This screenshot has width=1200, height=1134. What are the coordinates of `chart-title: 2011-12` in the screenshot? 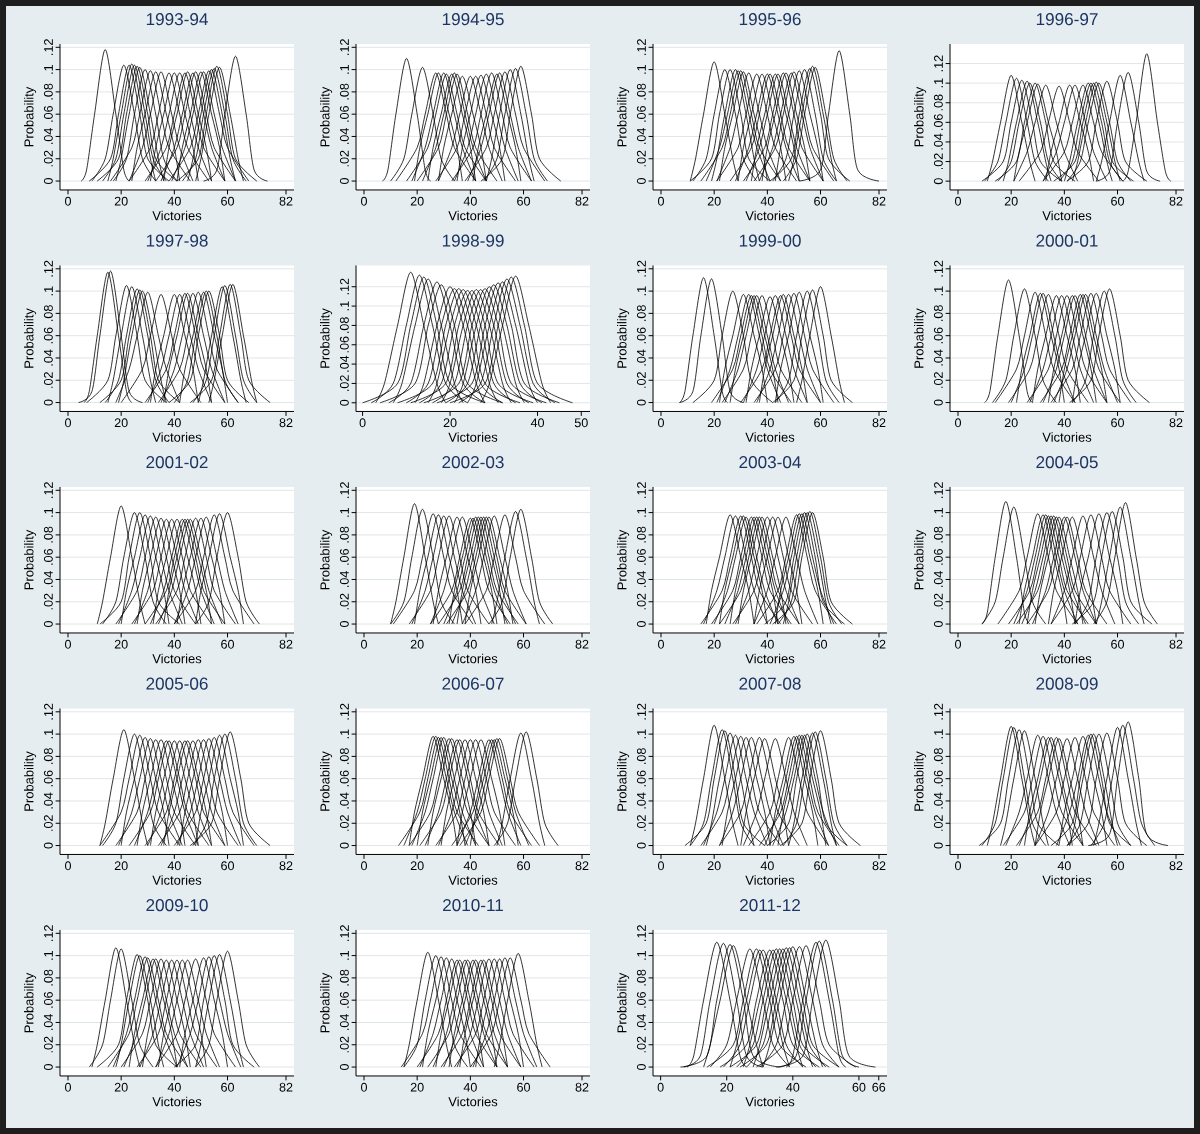 It's located at (770, 905).